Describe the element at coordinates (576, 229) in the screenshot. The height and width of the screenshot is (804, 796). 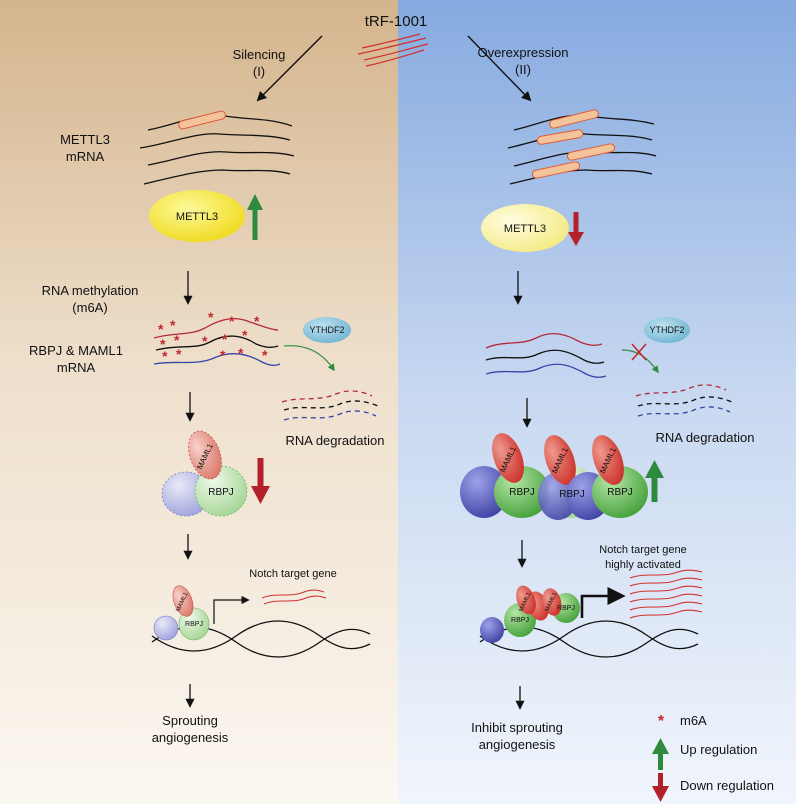
I see `right-mettl3-down-arrow-icon` at that location.